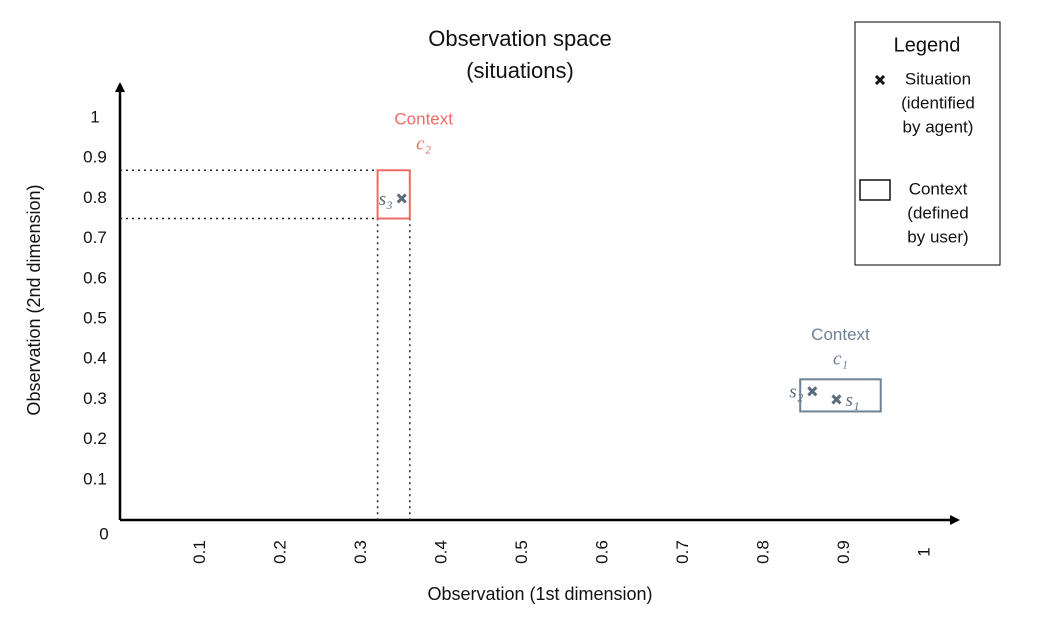 Image resolution: width=1040 pixels, height=630 pixels. Describe the element at coordinates (927, 143) in the screenshot. I see `legend-box` at that location.